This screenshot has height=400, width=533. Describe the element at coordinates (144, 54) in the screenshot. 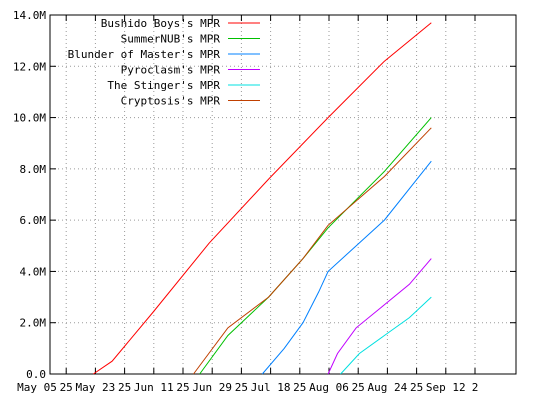

I see `legend-label: Blunder of Master's MPR` at that location.